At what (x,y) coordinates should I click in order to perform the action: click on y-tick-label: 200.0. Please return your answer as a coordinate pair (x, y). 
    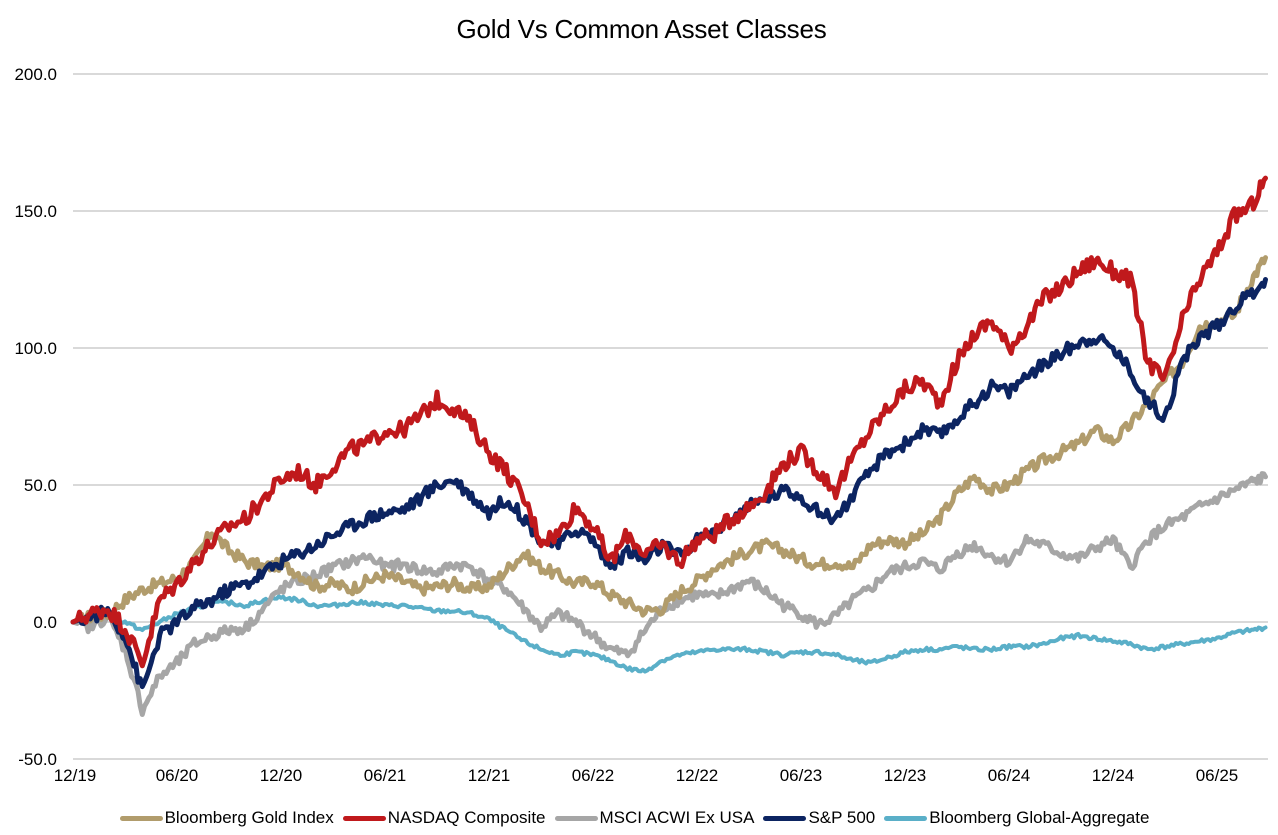
    Looking at the image, I should click on (35, 74).